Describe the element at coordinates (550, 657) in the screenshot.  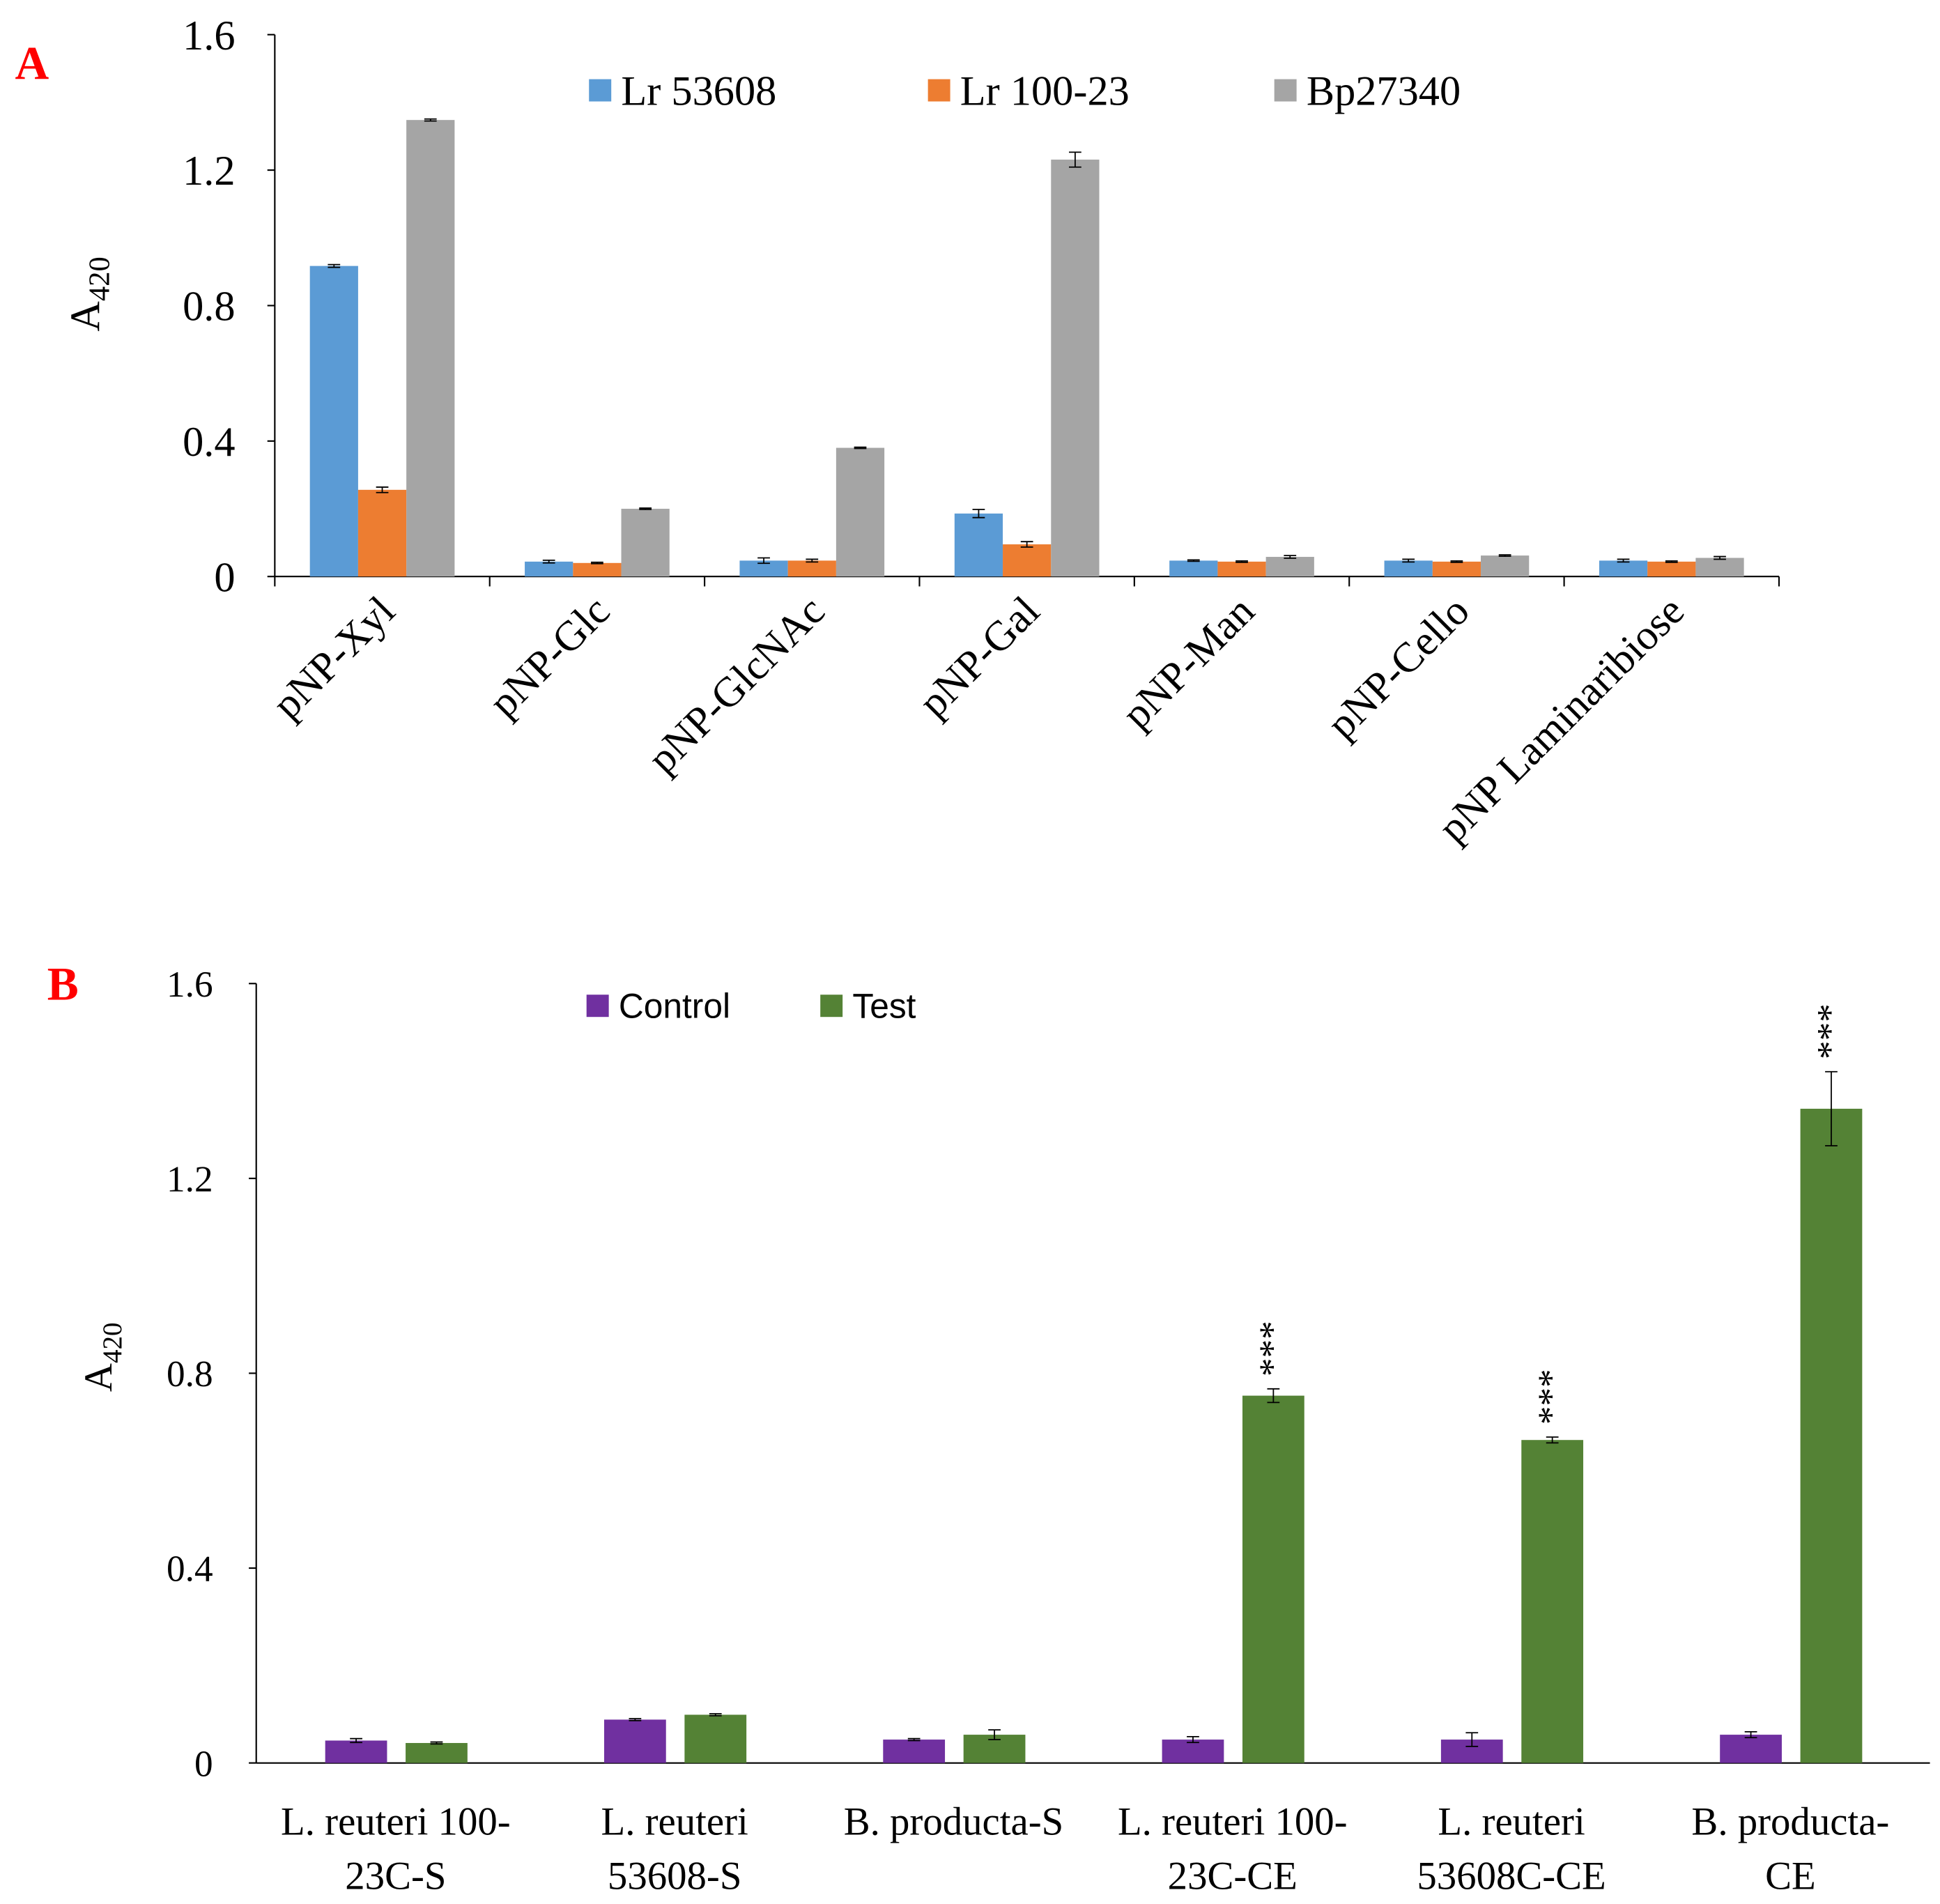
I see `x-tick-label: pNP-Glc` at that location.